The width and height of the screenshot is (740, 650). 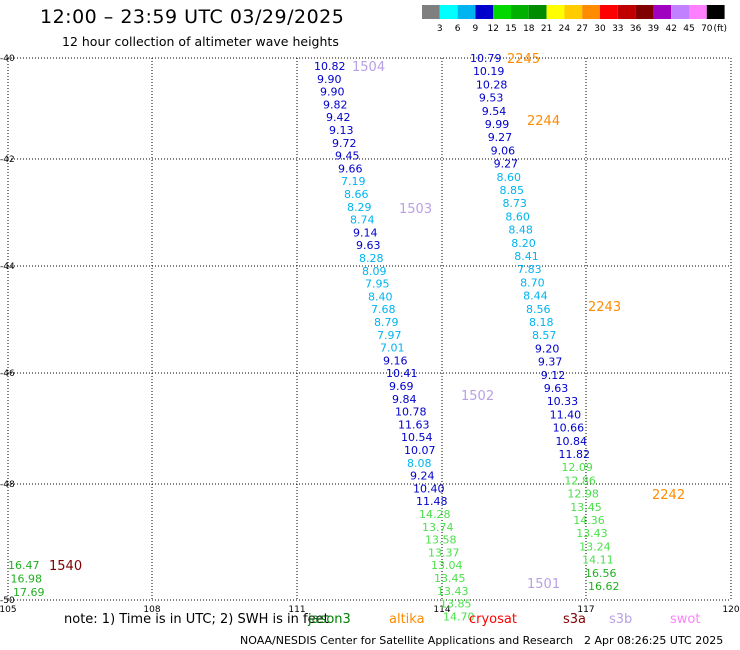 I want to click on legend-bin-label: 15, so click(x=510, y=29).